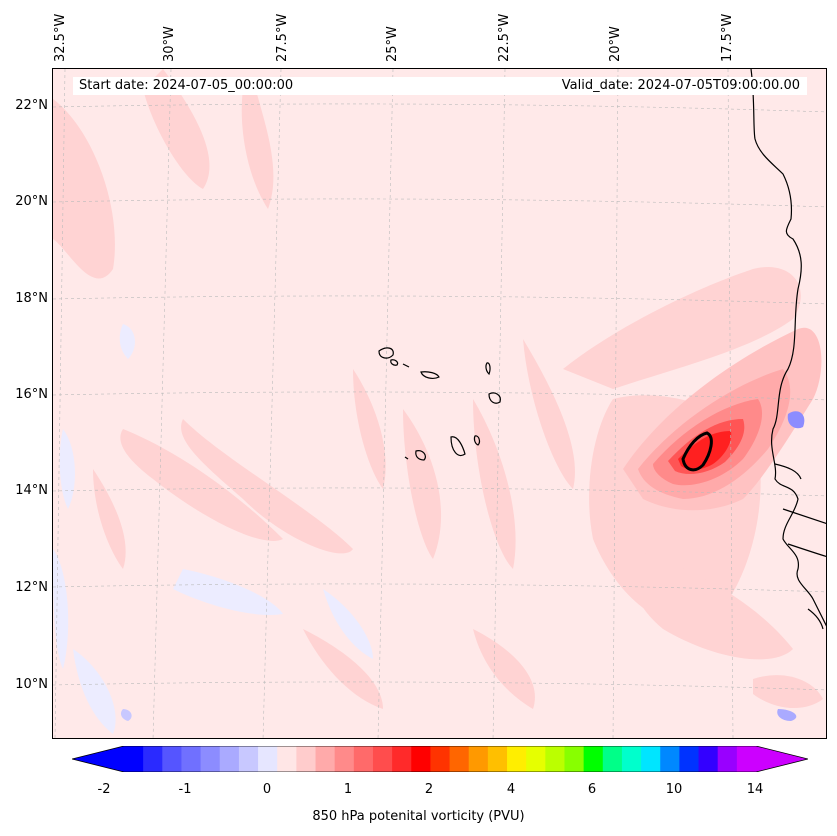 The width and height of the screenshot is (837, 836). What do you see at coordinates (267, 789) in the screenshot?
I see `colorbar-tick: 0` at bounding box center [267, 789].